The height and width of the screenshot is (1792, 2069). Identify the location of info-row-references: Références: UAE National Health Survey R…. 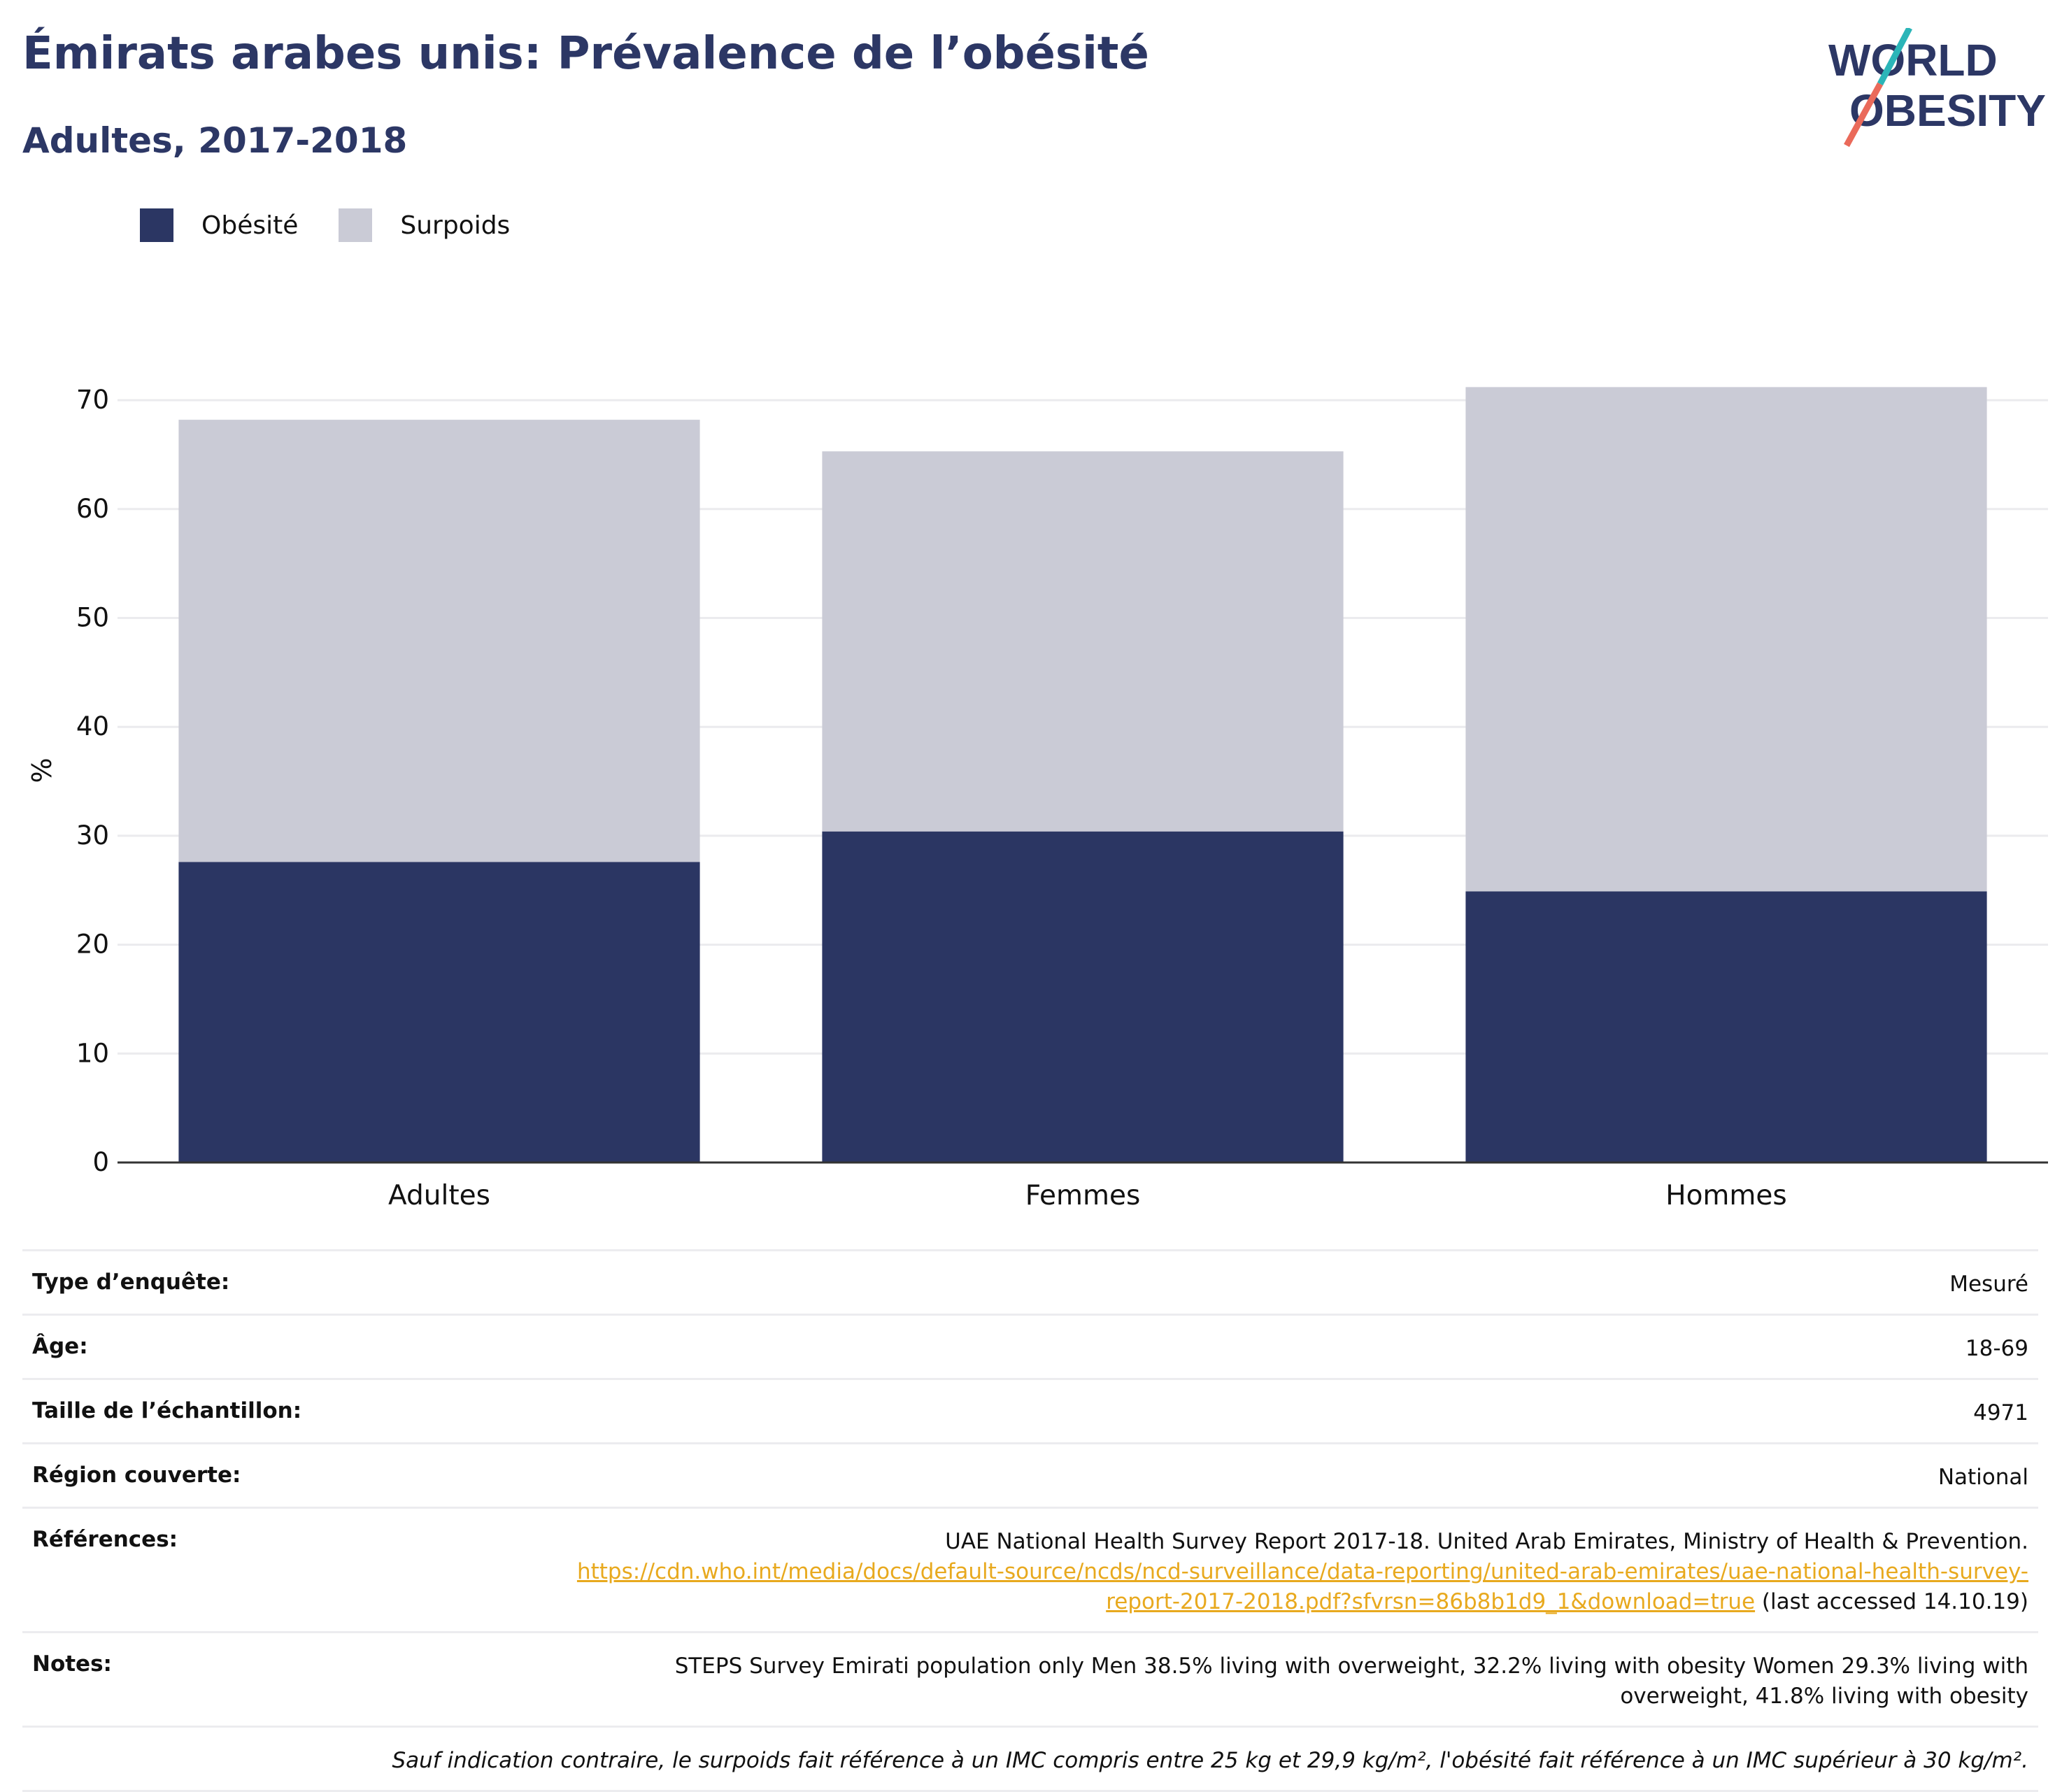
(1030, 1569).